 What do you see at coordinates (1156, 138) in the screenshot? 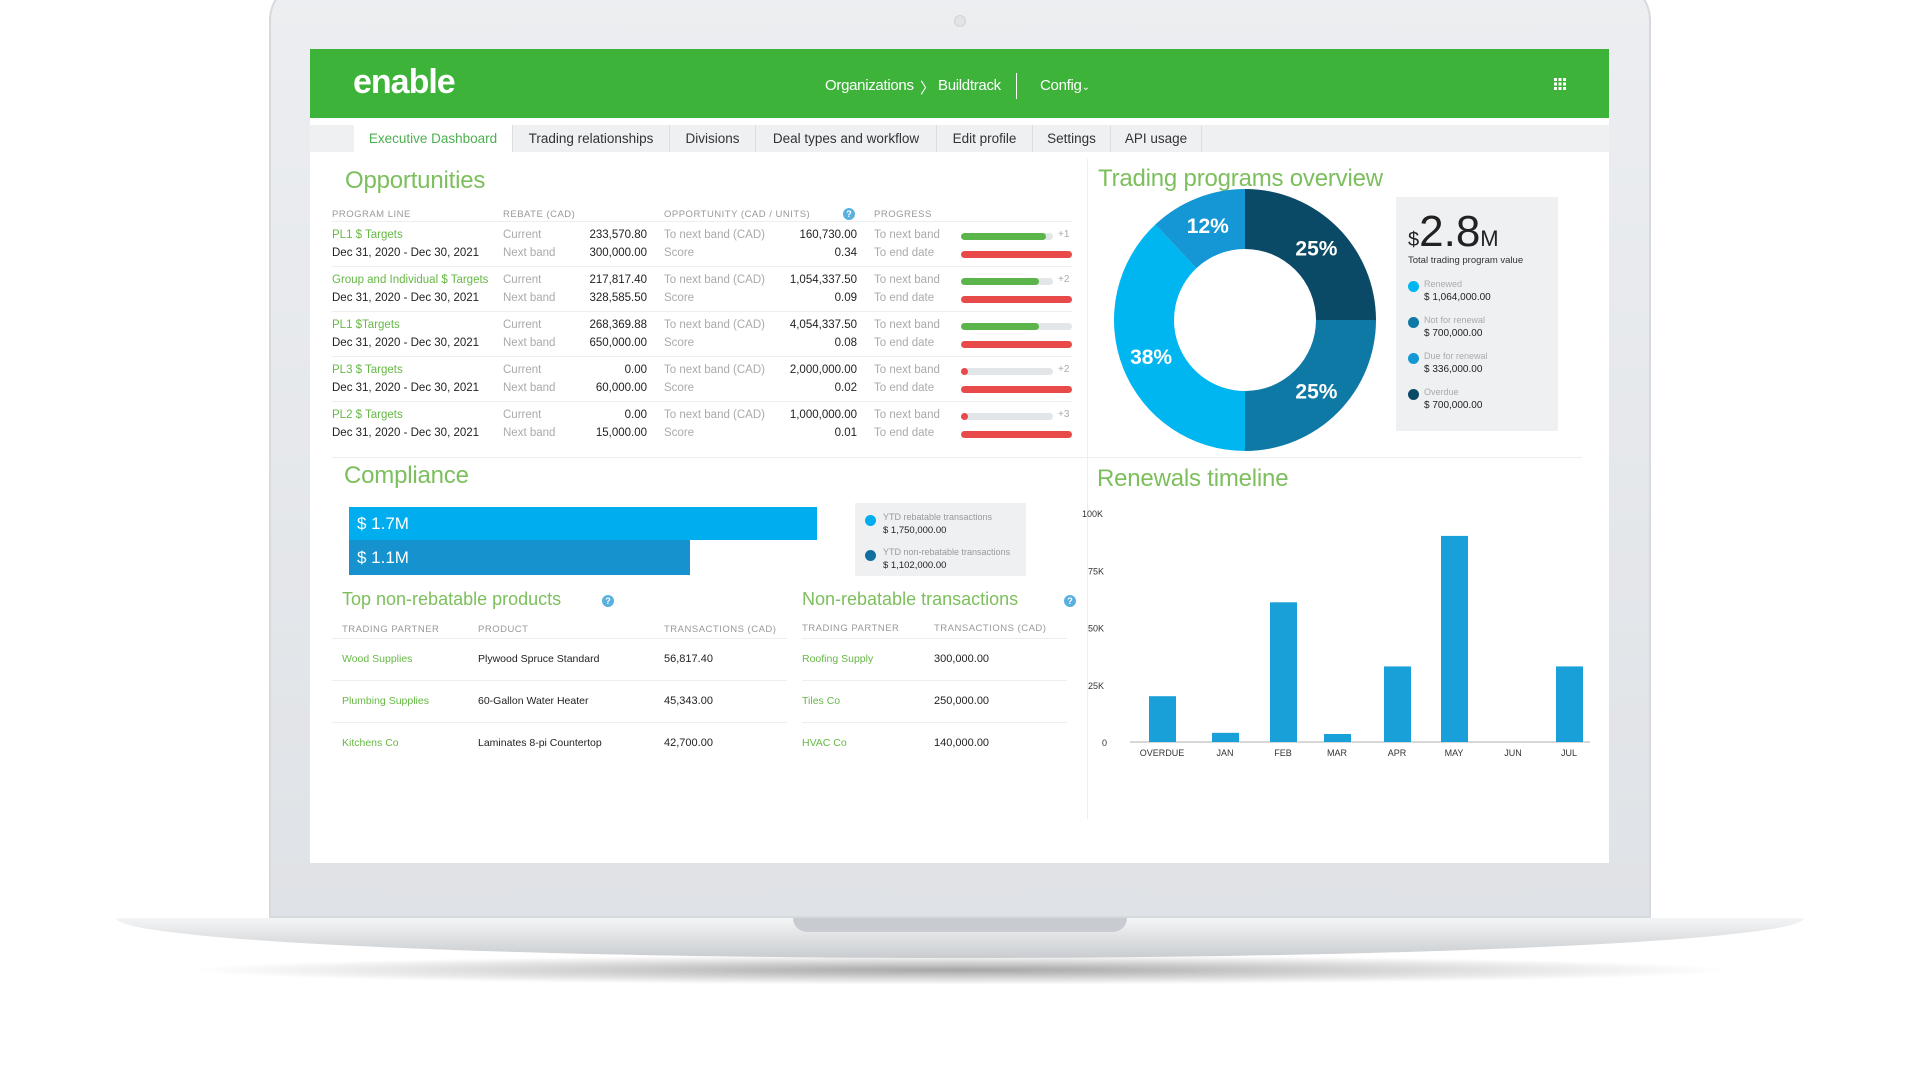
I see `tab-api-usage: API usage` at bounding box center [1156, 138].